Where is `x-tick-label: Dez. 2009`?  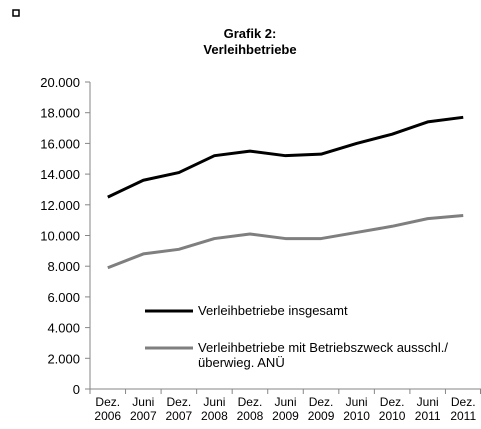
x-tick-label: Dez. 2009 is located at coordinates (321, 409).